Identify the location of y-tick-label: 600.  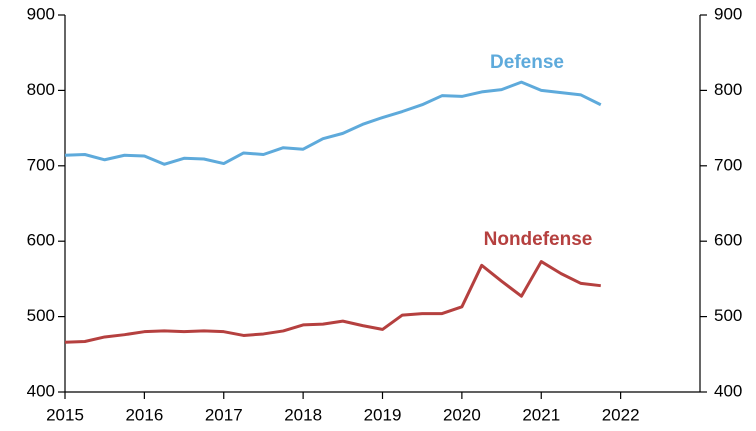
(41, 240).